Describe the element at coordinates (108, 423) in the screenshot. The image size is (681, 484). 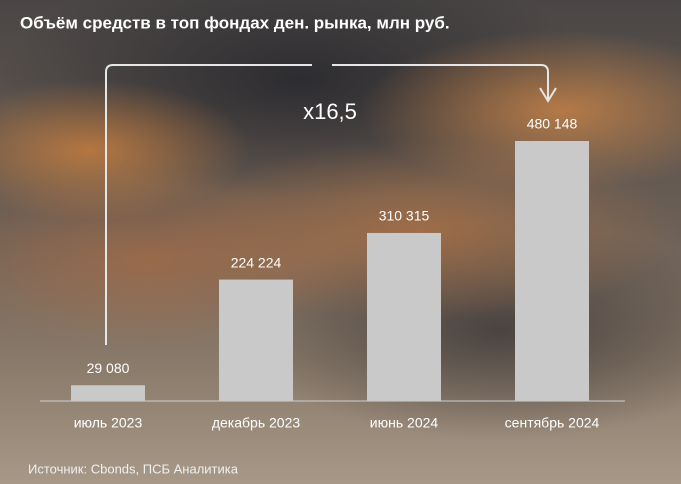
I see `x-tick-label: июль 2023` at that location.